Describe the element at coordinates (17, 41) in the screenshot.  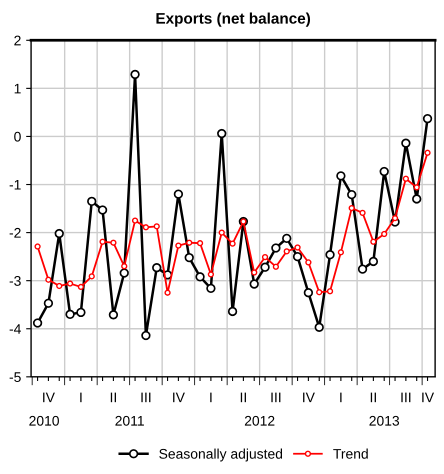
I see `y-tick-label: 2` at that location.